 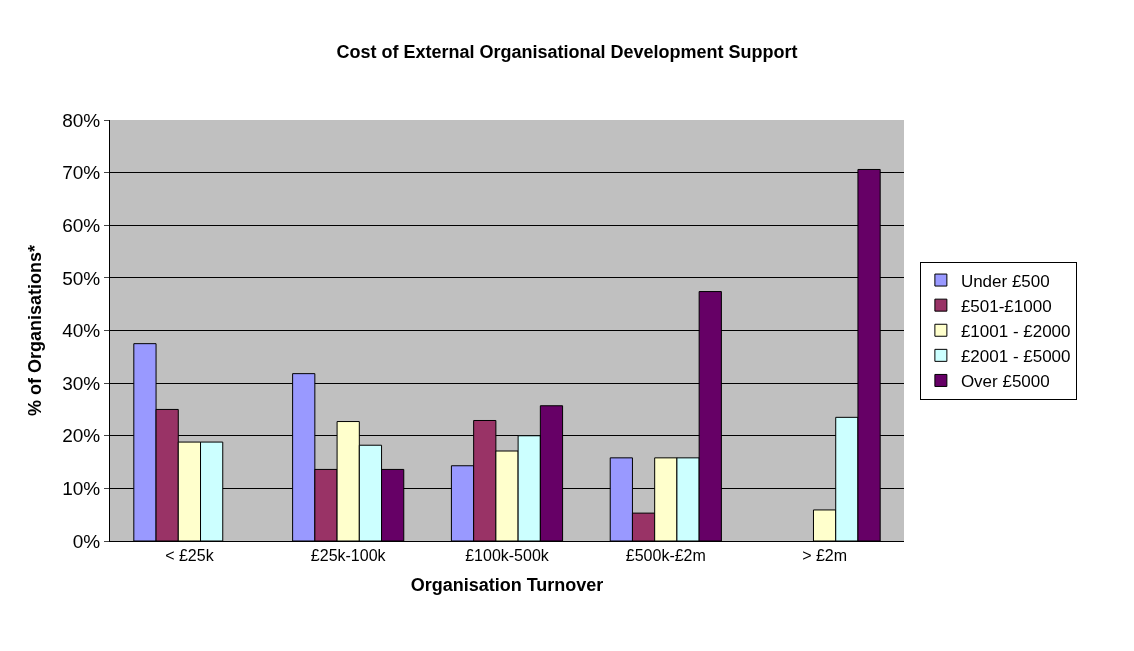 What do you see at coordinates (190, 556) in the screenshot?
I see `x-tick-label: < £25k` at bounding box center [190, 556].